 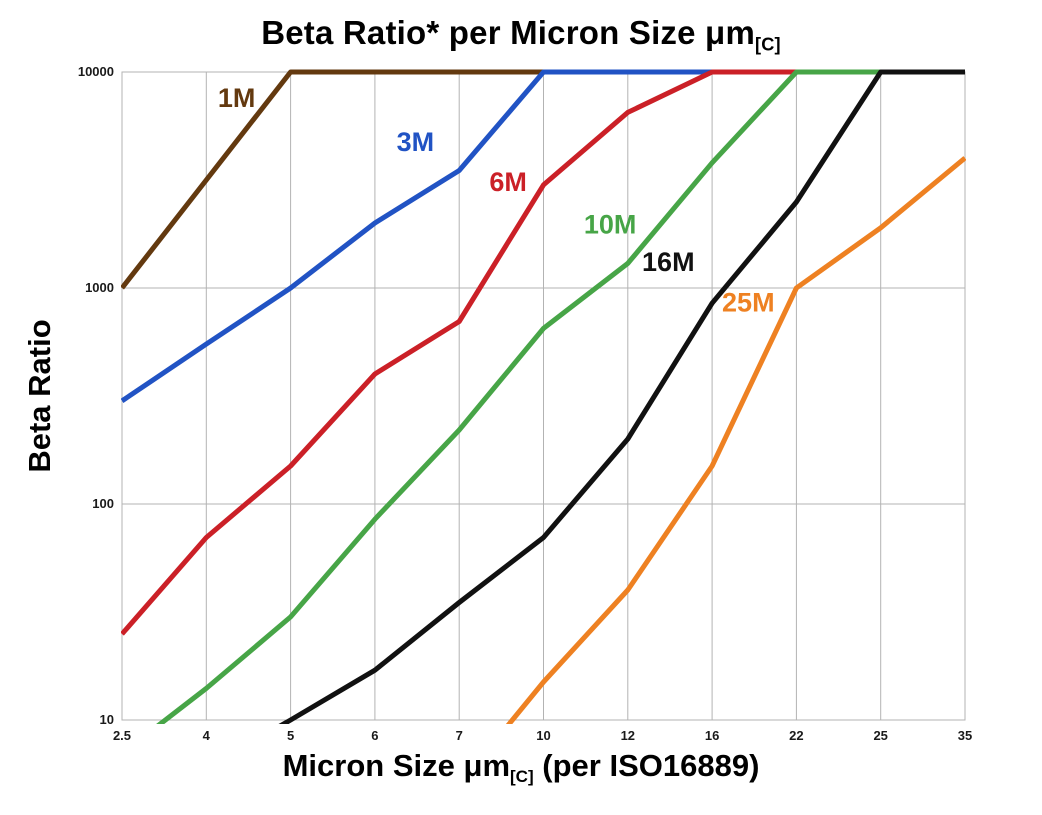 I want to click on x-tick-label: 16, so click(x=712, y=735).